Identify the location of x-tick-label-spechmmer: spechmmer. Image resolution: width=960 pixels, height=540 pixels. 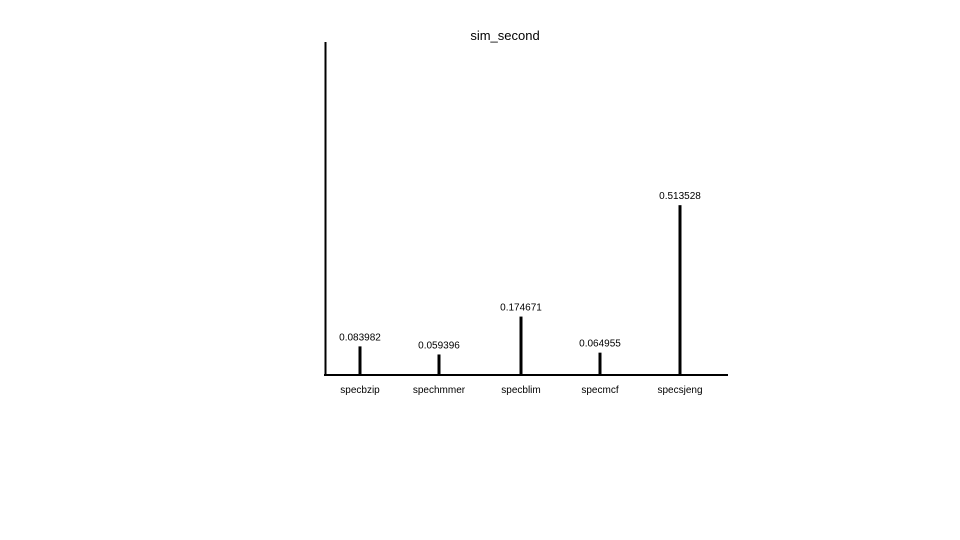
(439, 390).